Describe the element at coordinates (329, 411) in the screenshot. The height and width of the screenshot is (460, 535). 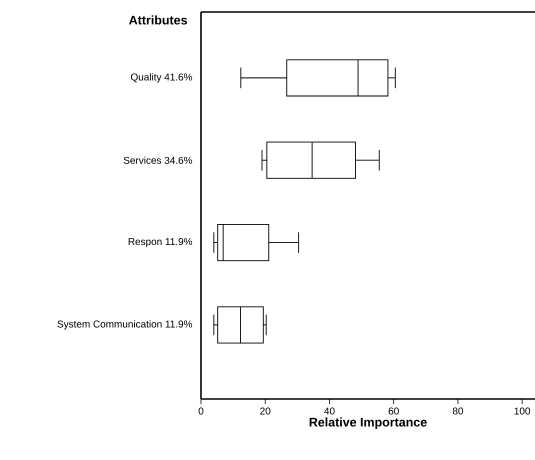
I see `x-tick-label: 40` at that location.